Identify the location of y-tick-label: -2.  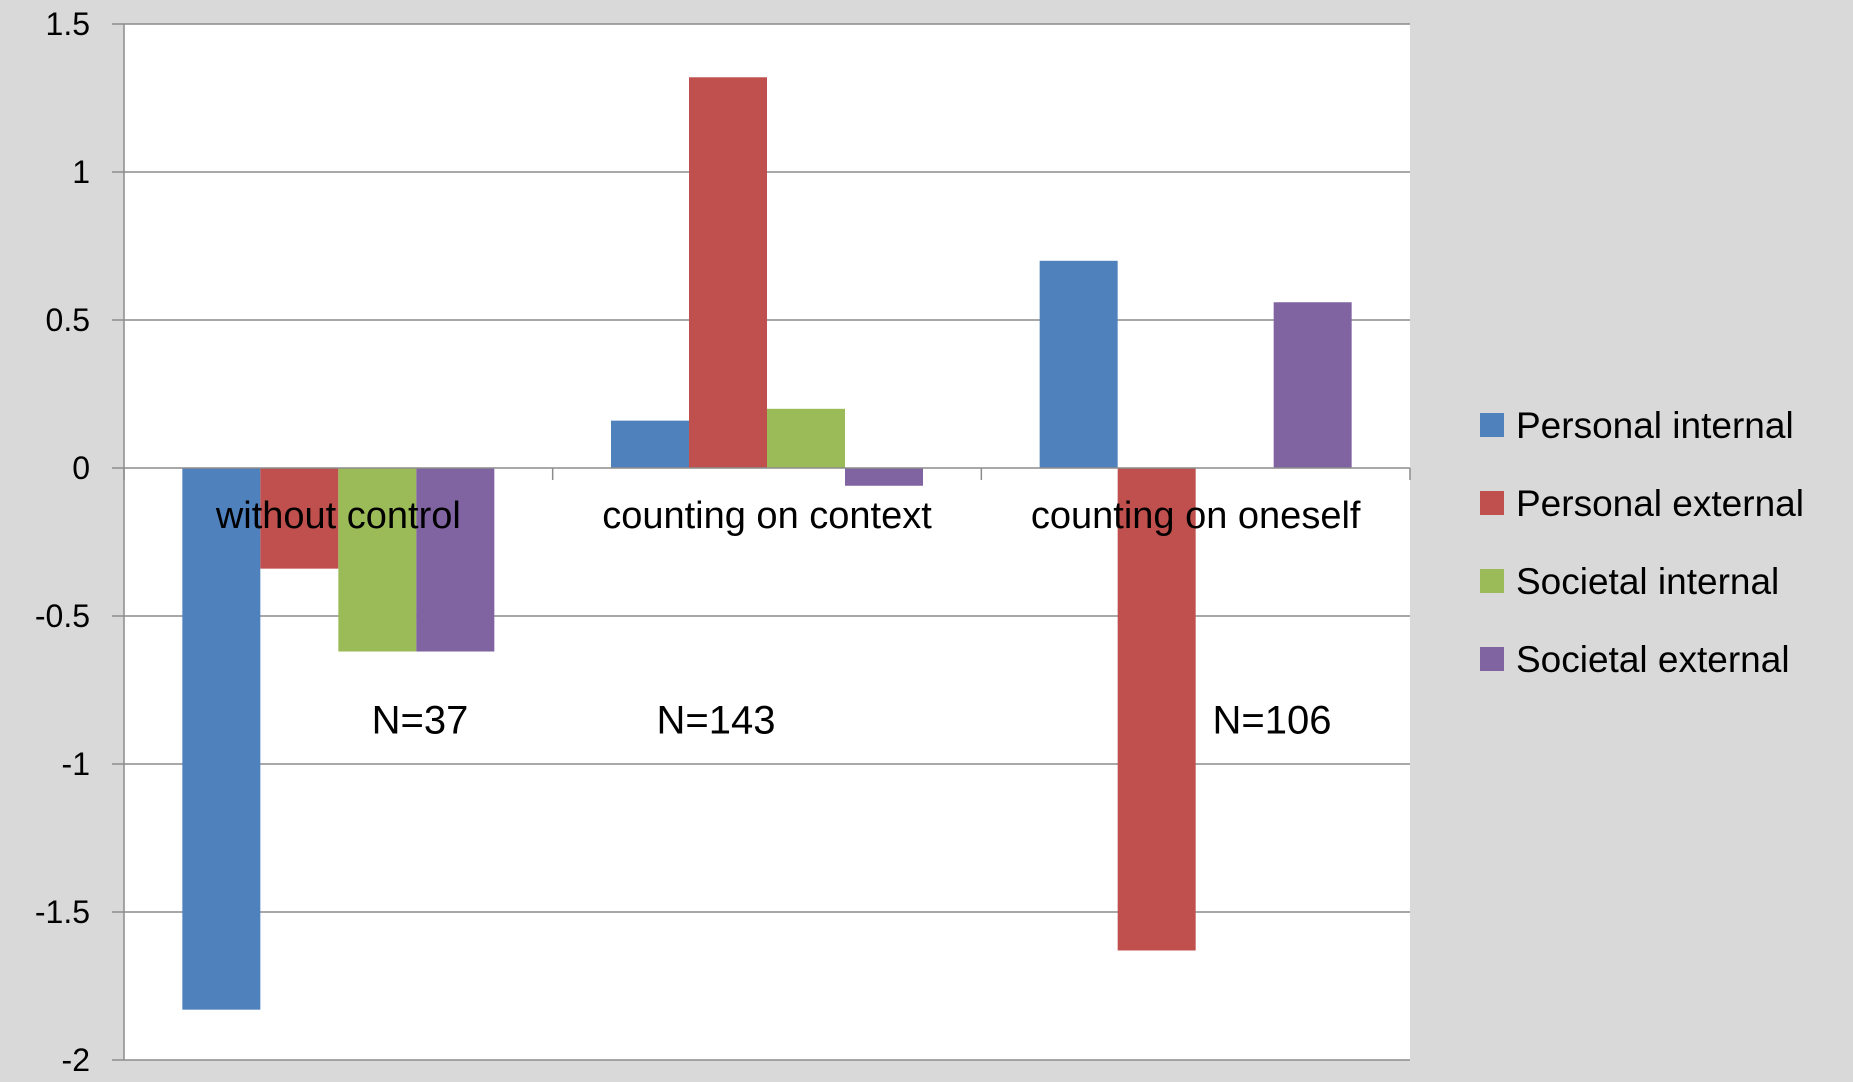
(76, 1059).